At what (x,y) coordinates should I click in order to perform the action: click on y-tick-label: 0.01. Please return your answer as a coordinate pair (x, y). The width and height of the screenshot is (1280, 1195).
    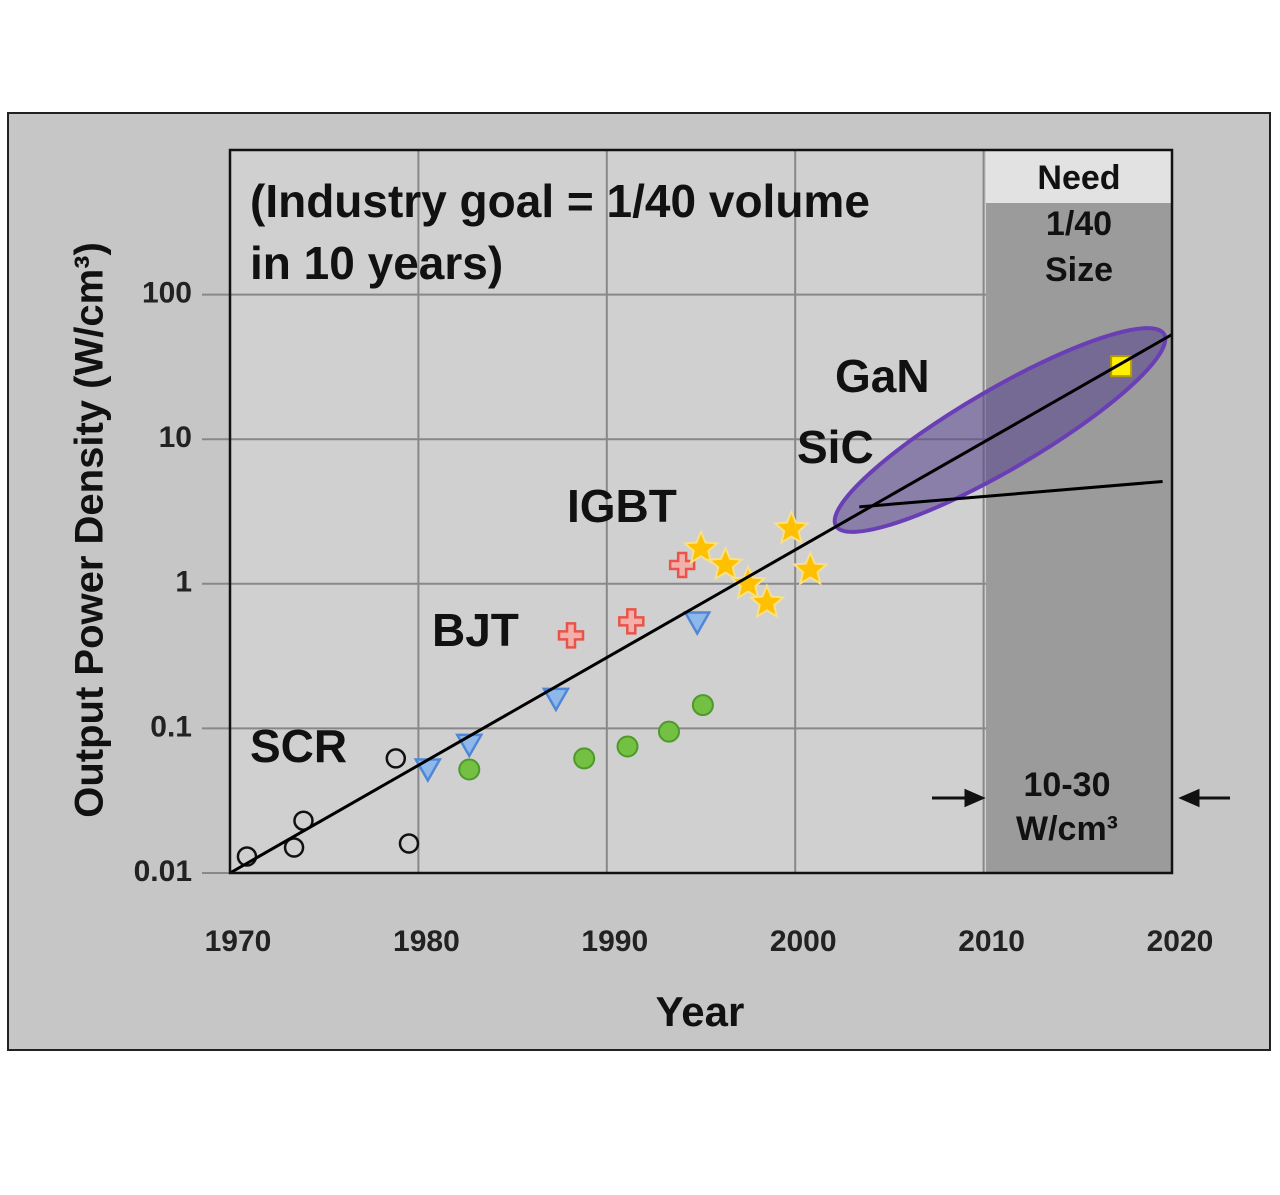
    Looking at the image, I should click on (163, 871).